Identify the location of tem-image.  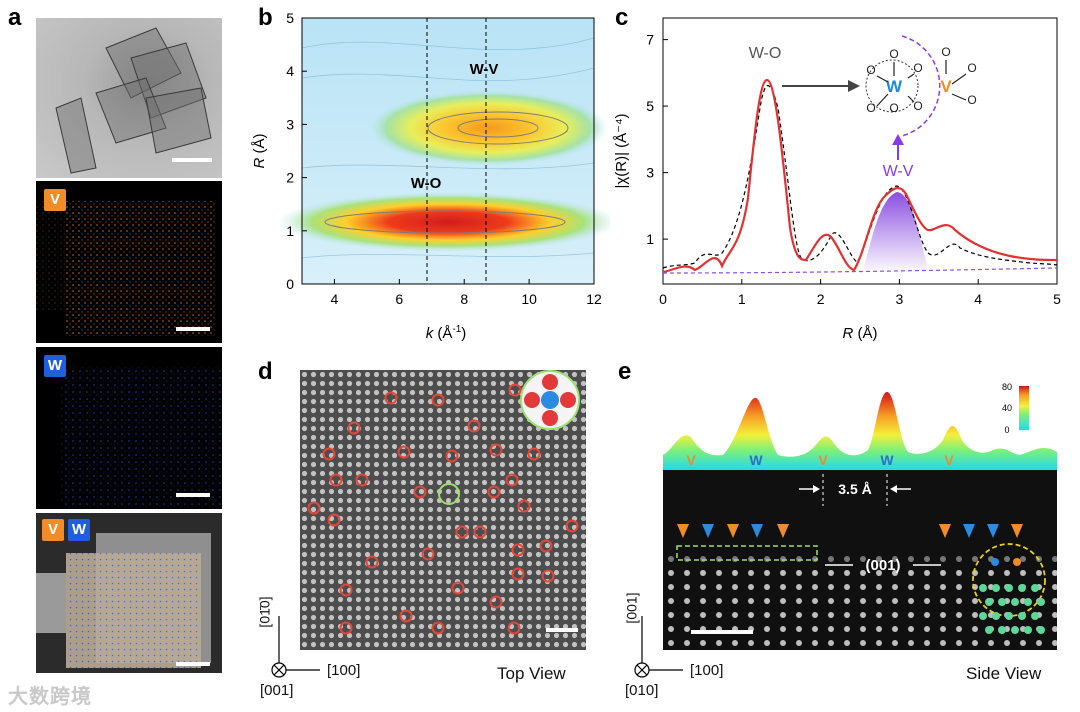
(129, 98).